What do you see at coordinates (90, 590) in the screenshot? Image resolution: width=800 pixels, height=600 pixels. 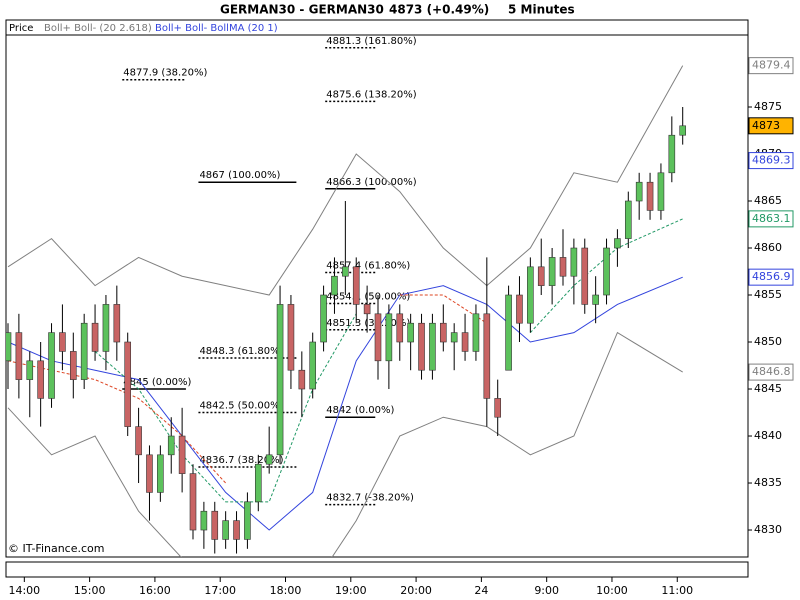 I see `x-tick-label: 15:00` at bounding box center [90, 590].